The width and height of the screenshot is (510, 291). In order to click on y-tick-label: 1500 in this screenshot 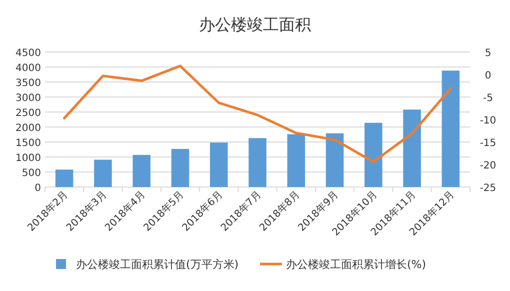, I will do `click(28, 143)`.